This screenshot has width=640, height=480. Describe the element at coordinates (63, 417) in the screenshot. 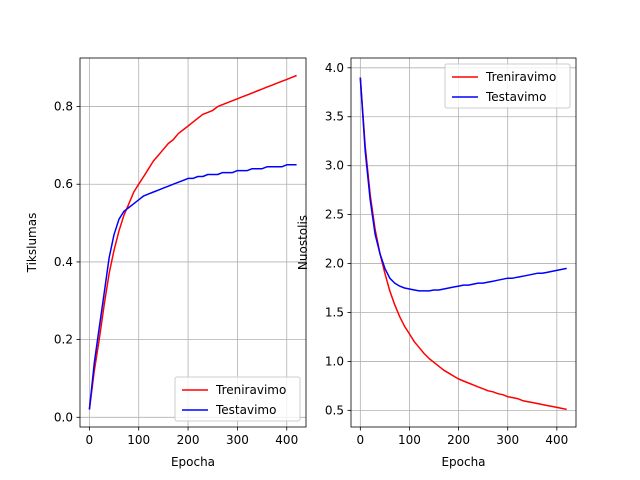

I see `y-tick-label: 0.0` at that location.